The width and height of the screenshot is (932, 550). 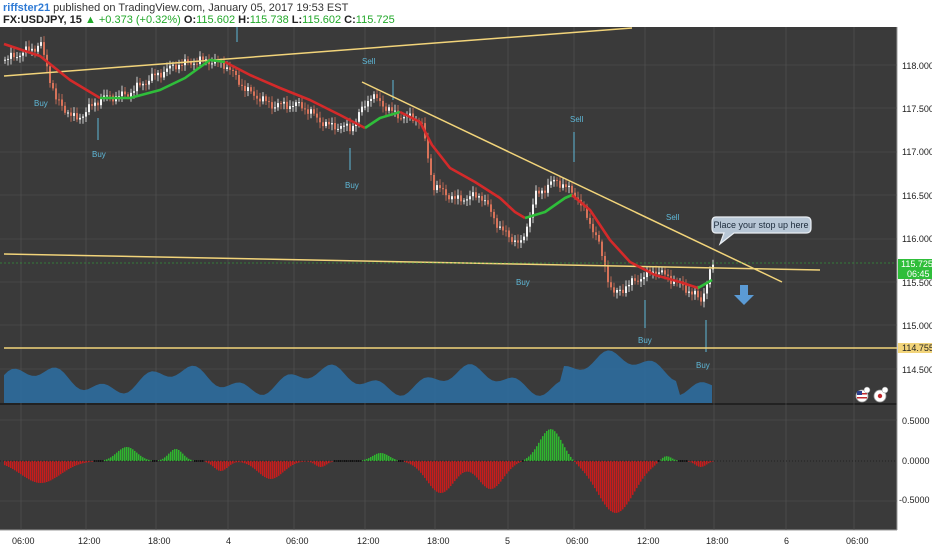 What do you see at coordinates (27, 8) in the screenshot?
I see `author-link: riffster21` at bounding box center [27, 8].